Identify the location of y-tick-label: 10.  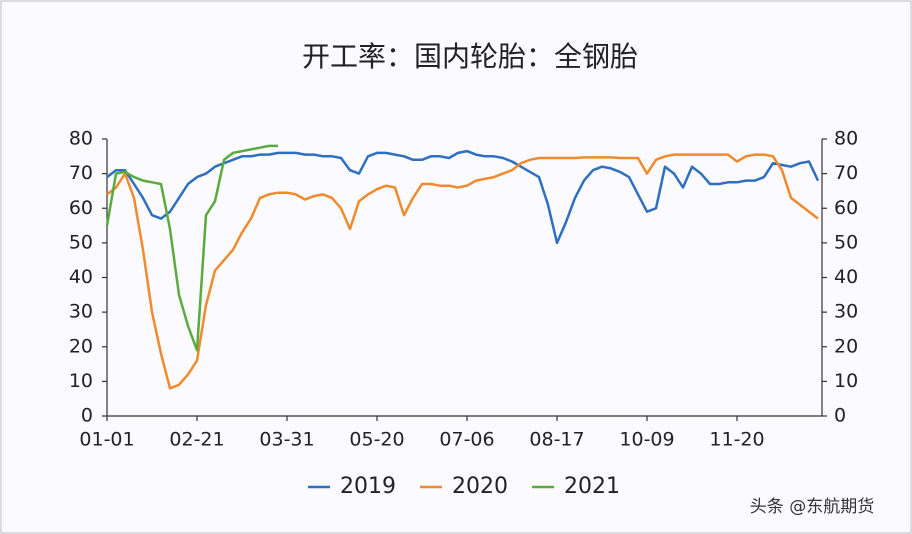
(81, 381).